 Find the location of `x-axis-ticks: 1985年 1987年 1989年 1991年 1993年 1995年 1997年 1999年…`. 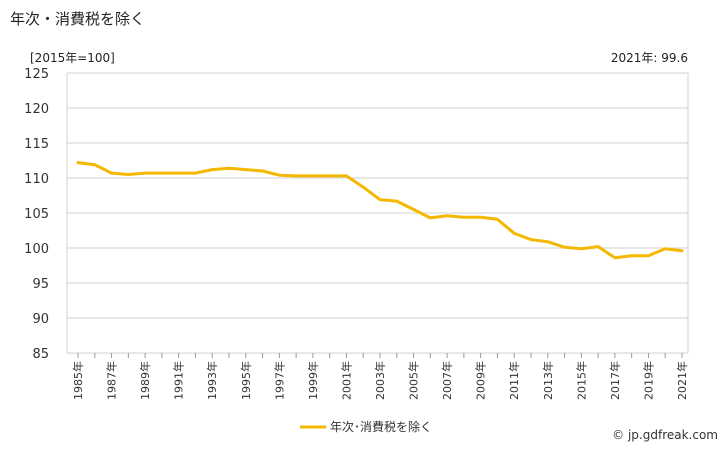

x-axis-ticks: 1985年 1987年 1989年 1991年 1993年 1995年 1997年 1999年… is located at coordinates (380, 376).